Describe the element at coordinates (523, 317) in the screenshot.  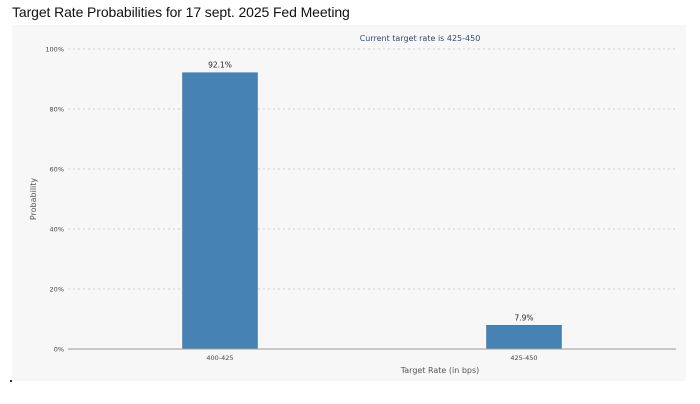
I see `data-label: 7.9%` at that location.